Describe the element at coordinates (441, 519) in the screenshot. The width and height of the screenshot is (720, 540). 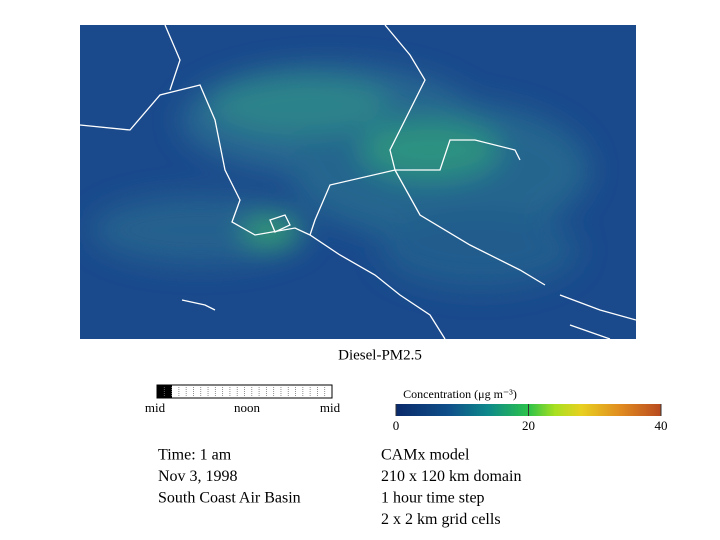
I see `info-right-line: 2 x 2 km grid cells` at that location.